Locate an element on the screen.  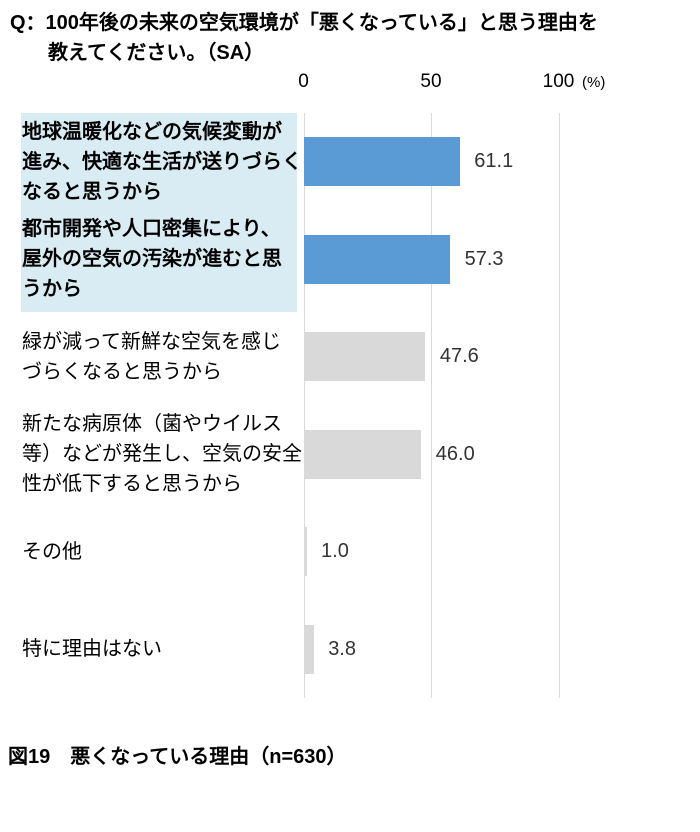
category-label: 地球温暖化などの気候変動が 進み、快適な生活が送りづらく なると思うから is located at coordinates (163, 162).